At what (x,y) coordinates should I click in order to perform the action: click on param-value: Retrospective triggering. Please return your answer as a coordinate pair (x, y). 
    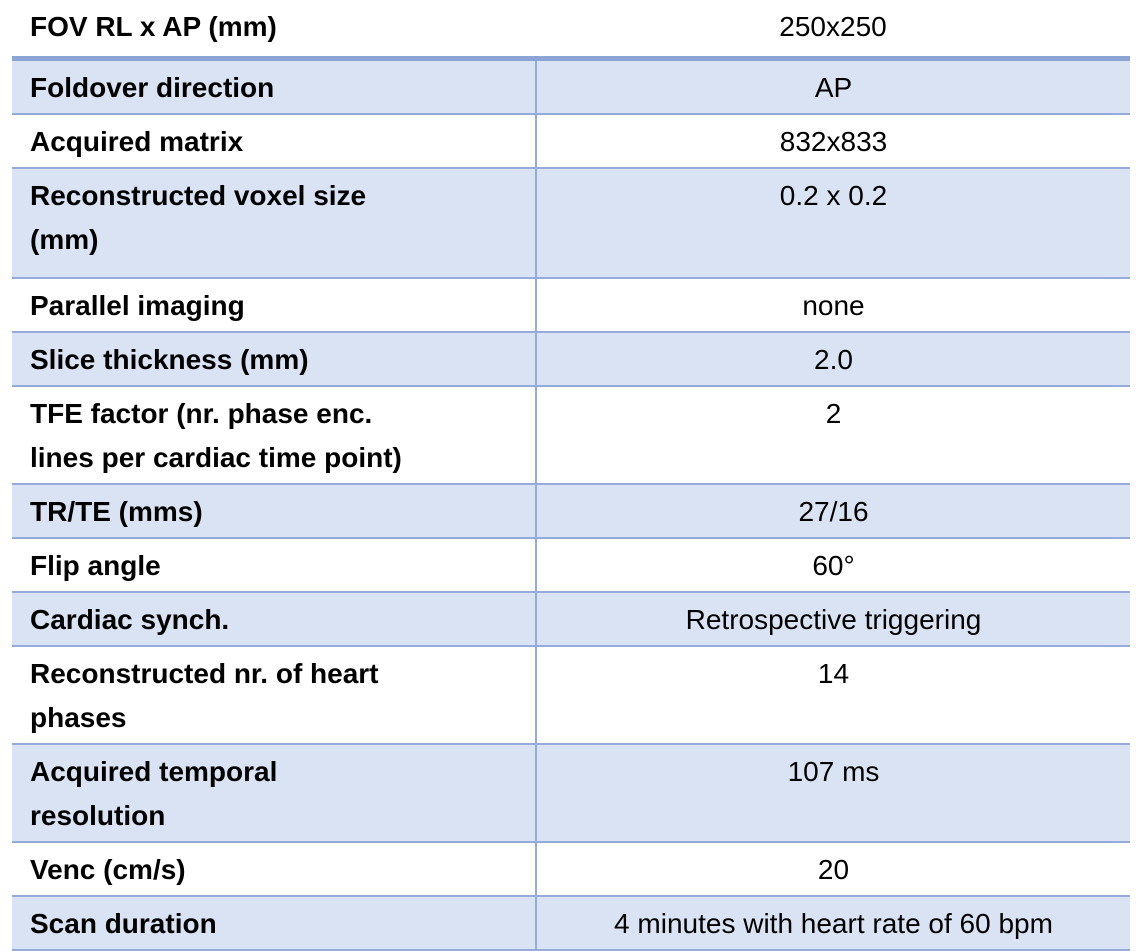
    Looking at the image, I should click on (832, 618).